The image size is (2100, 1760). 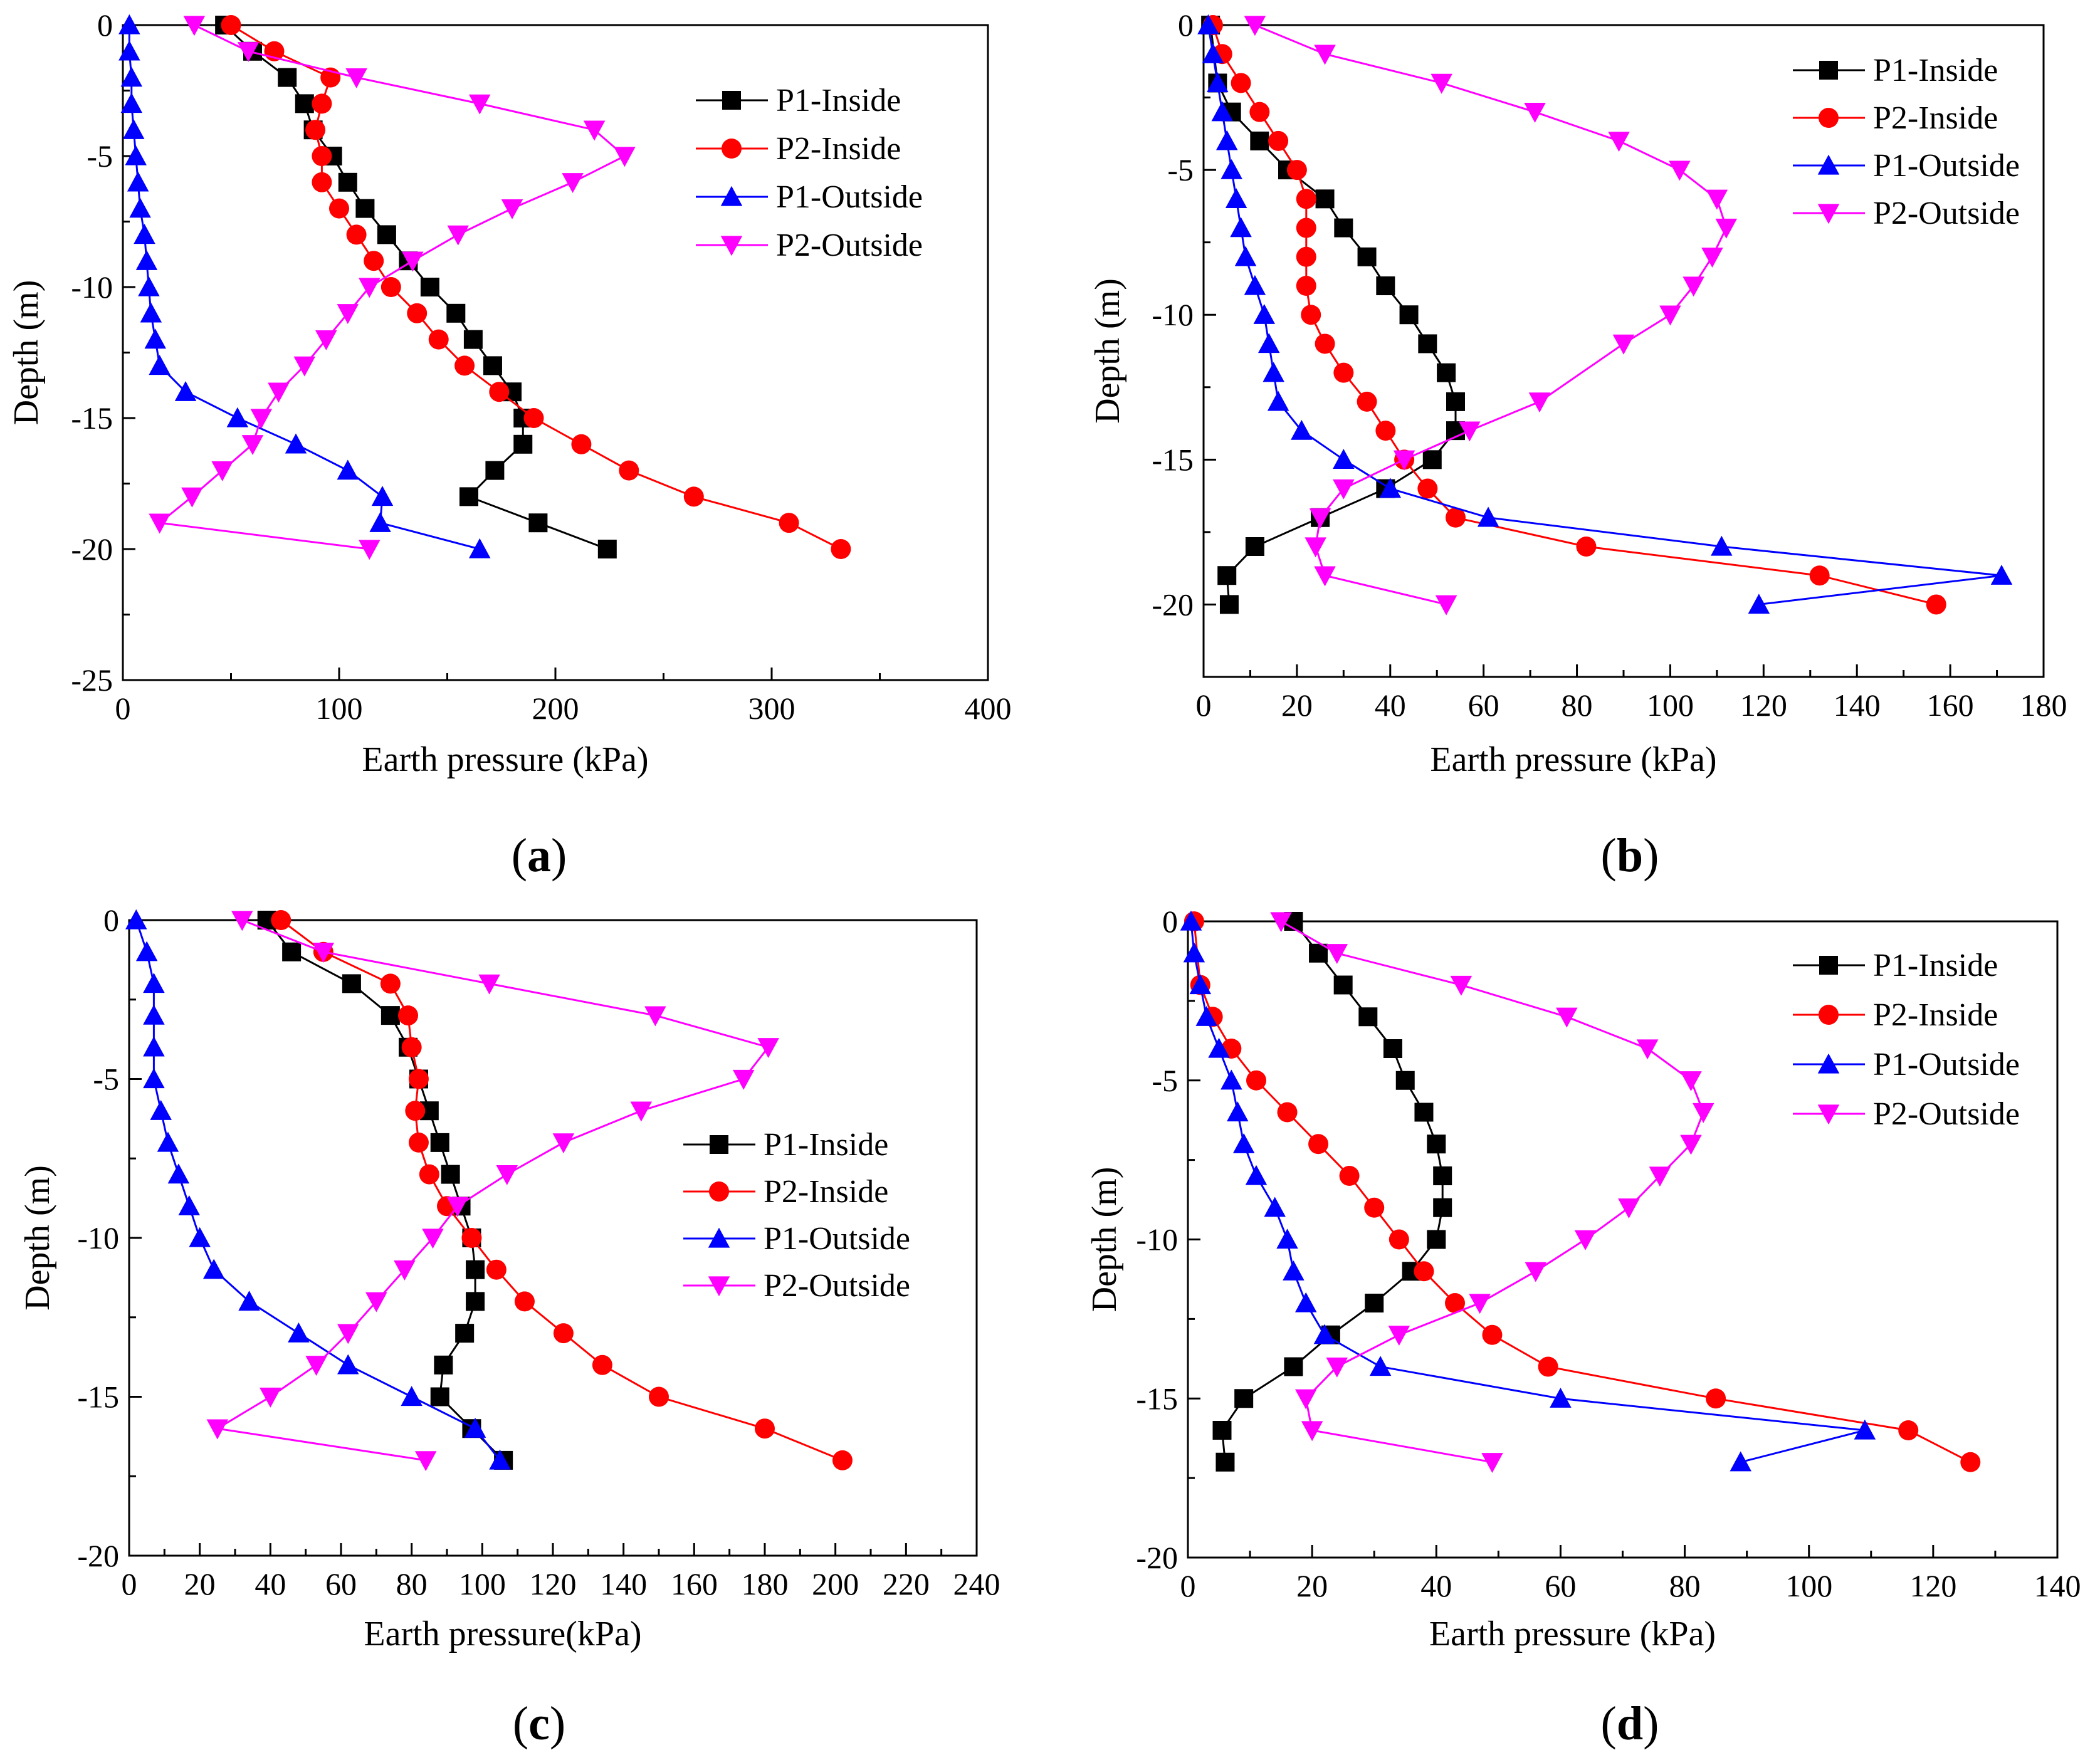 I want to click on panel-c-xtick-label: 160, so click(x=694, y=1583).